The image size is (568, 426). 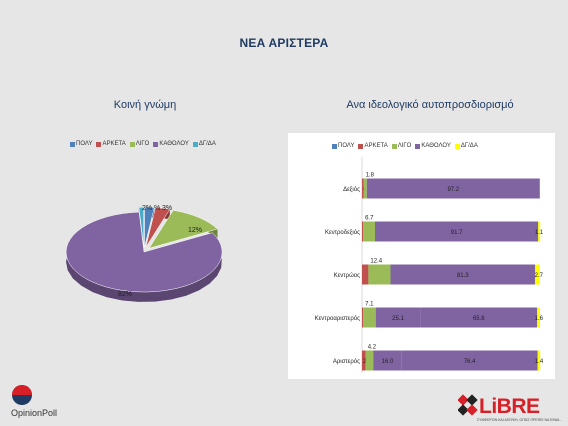 I want to click on bar-legend-item: ΔΓ/ΔΑ, so click(x=466, y=146).